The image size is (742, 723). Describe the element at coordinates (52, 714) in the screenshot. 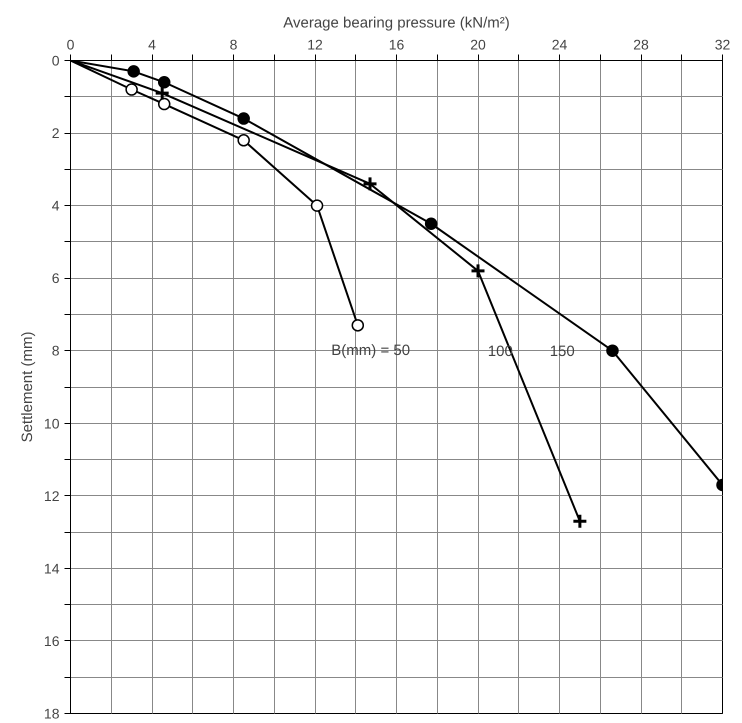

I see `y-tick-label: 18` at that location.